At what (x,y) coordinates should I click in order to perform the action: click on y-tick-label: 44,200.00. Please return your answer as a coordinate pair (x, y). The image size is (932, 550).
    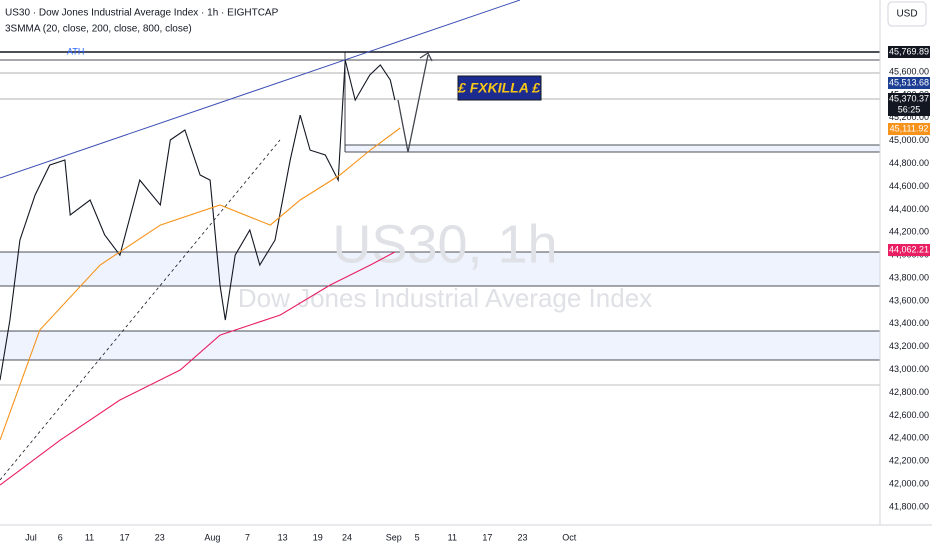
    Looking at the image, I should click on (909, 232).